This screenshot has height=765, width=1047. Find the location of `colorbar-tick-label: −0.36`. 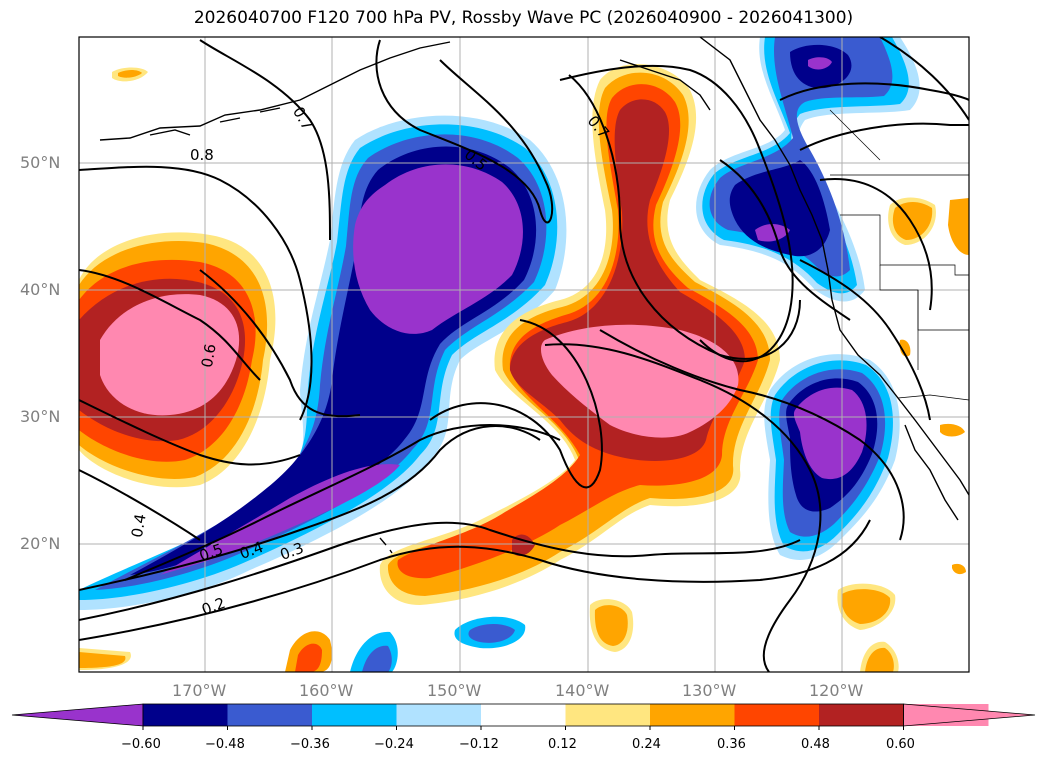

colorbar-tick-label: −0.36 is located at coordinates (310, 744).